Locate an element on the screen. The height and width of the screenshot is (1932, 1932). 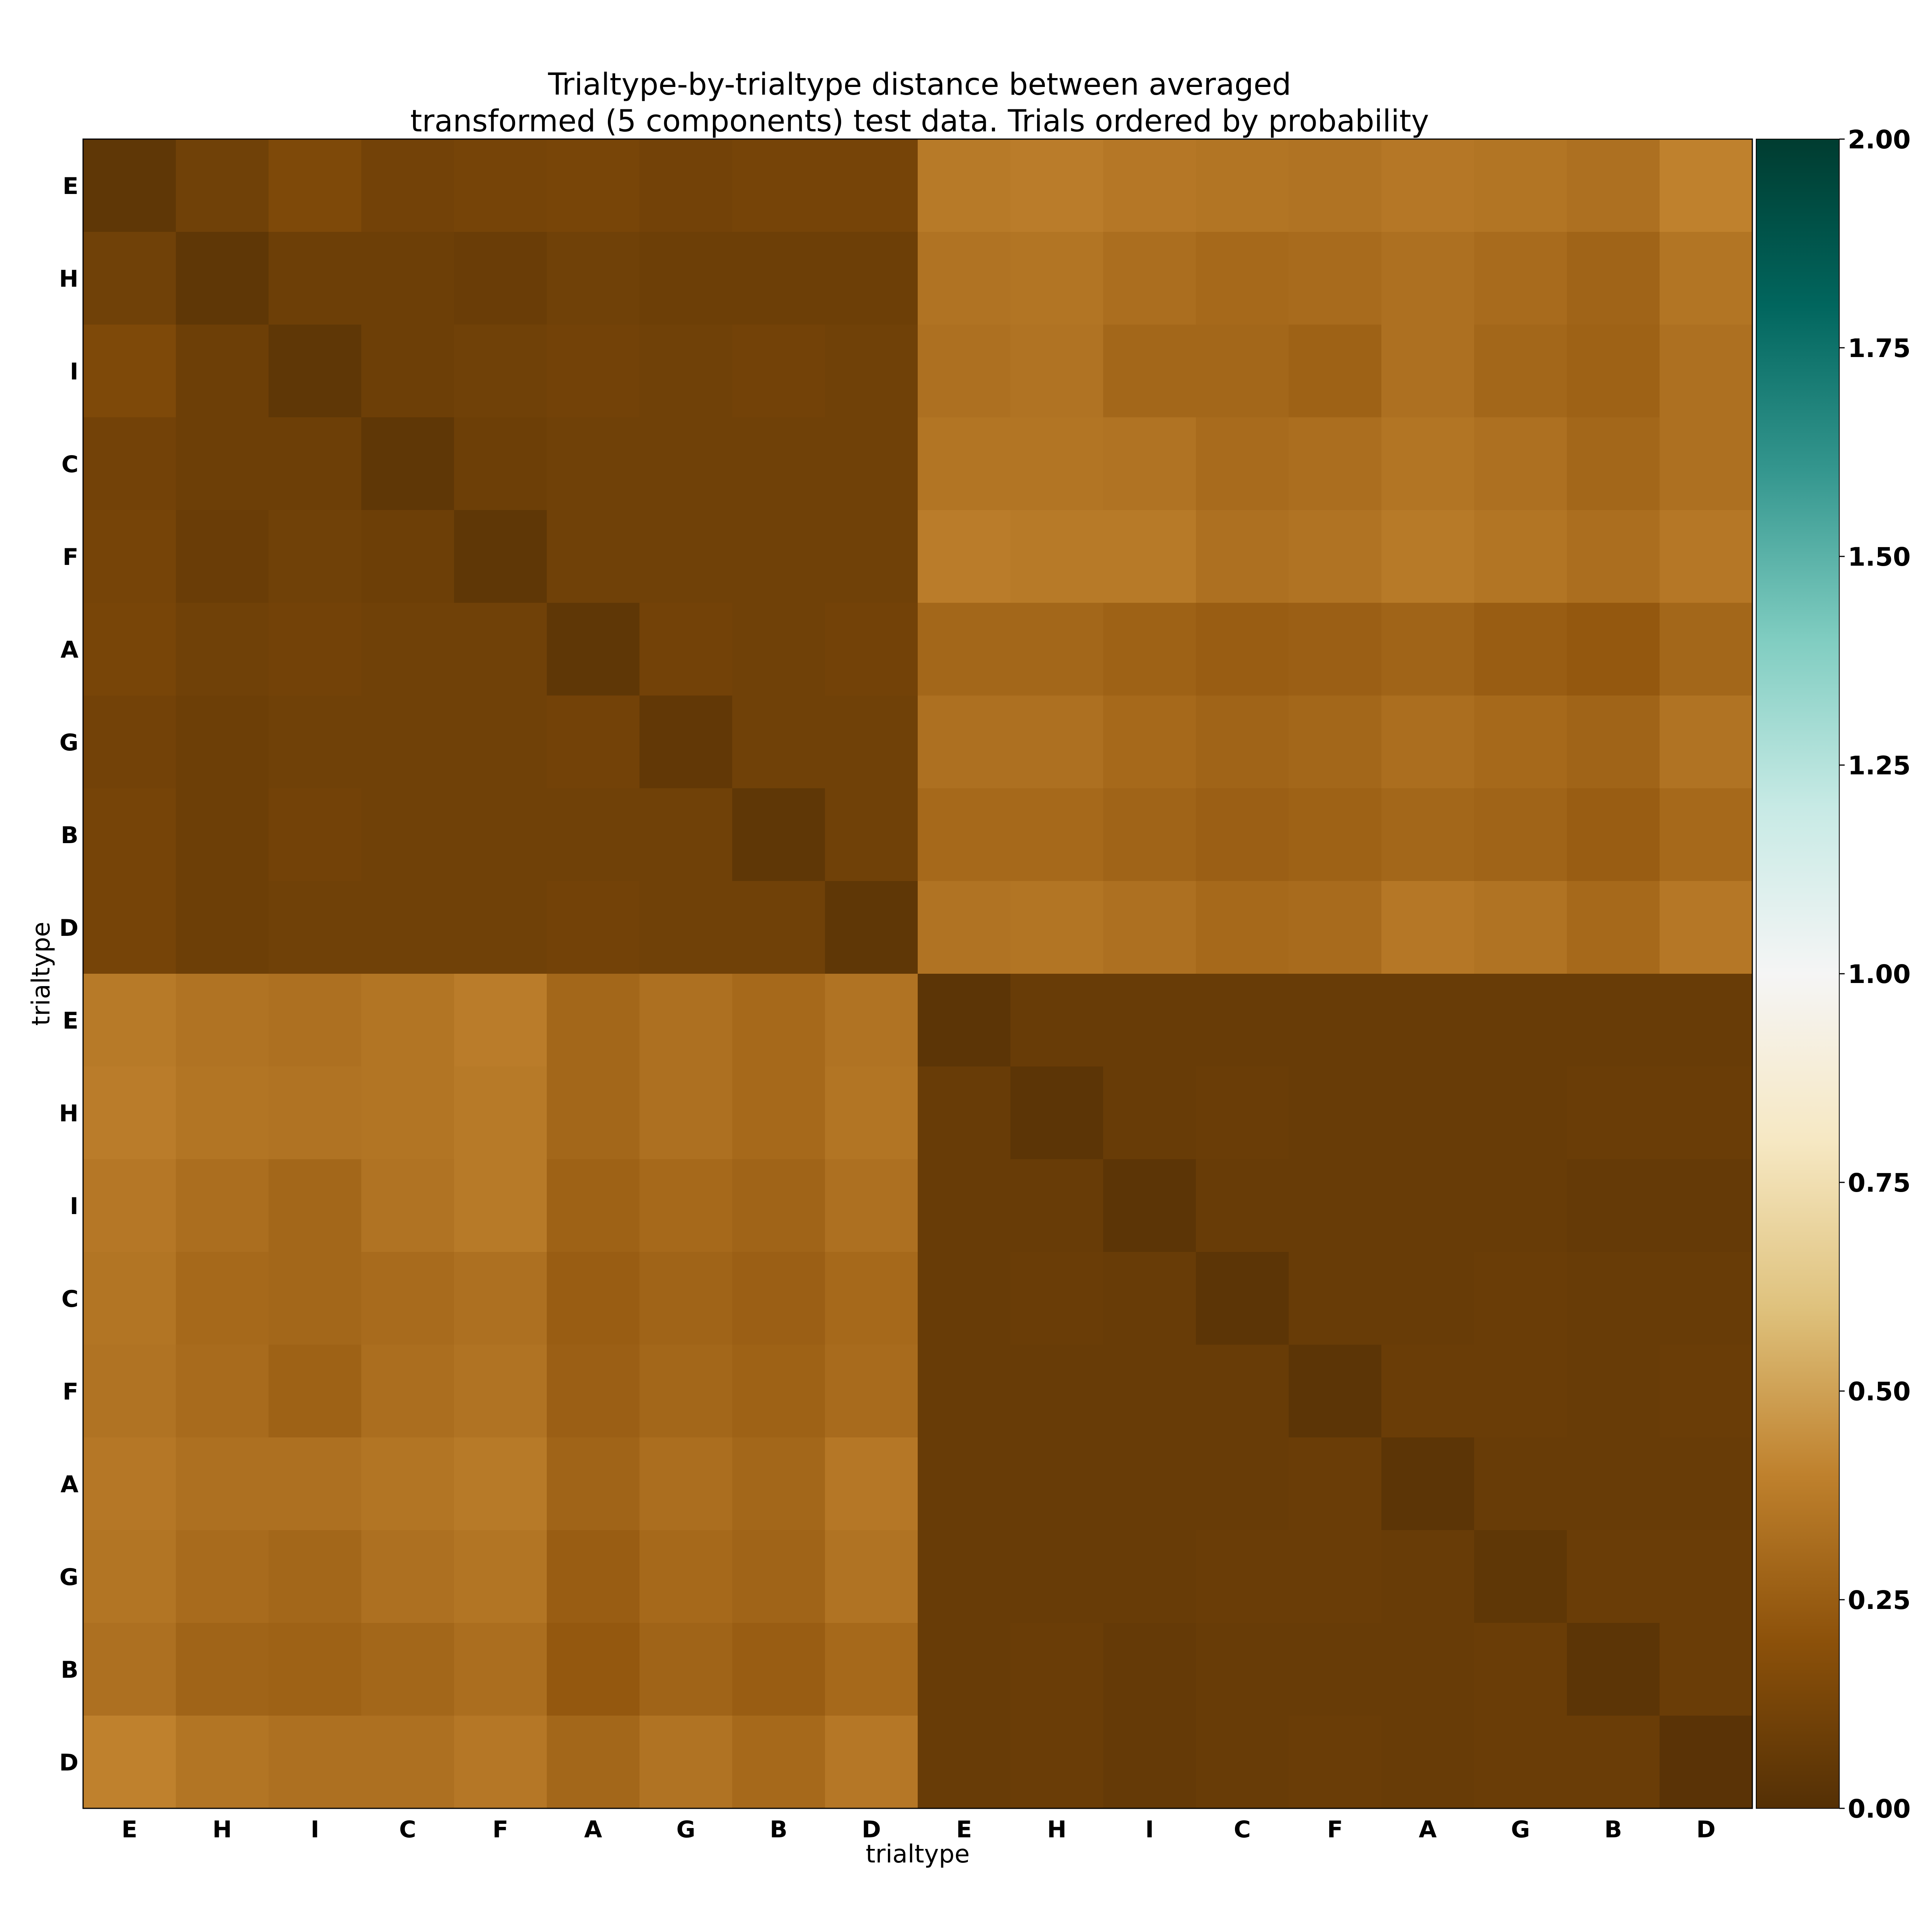
y-tick-label: D is located at coordinates (68, 1763).